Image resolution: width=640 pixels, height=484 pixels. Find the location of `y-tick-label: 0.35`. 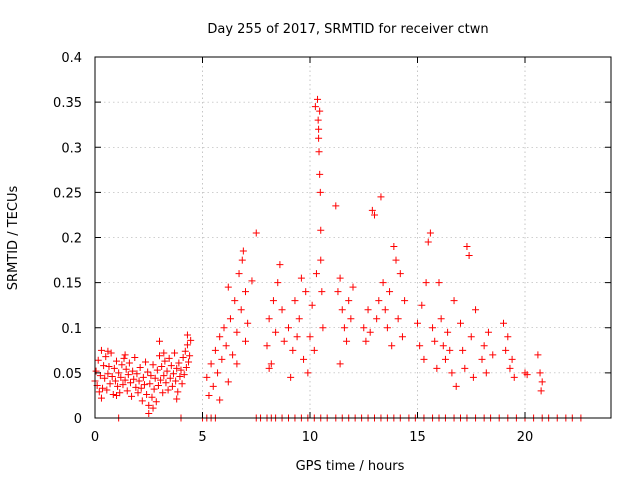

y-tick-label: 0.35 is located at coordinates (67, 103).